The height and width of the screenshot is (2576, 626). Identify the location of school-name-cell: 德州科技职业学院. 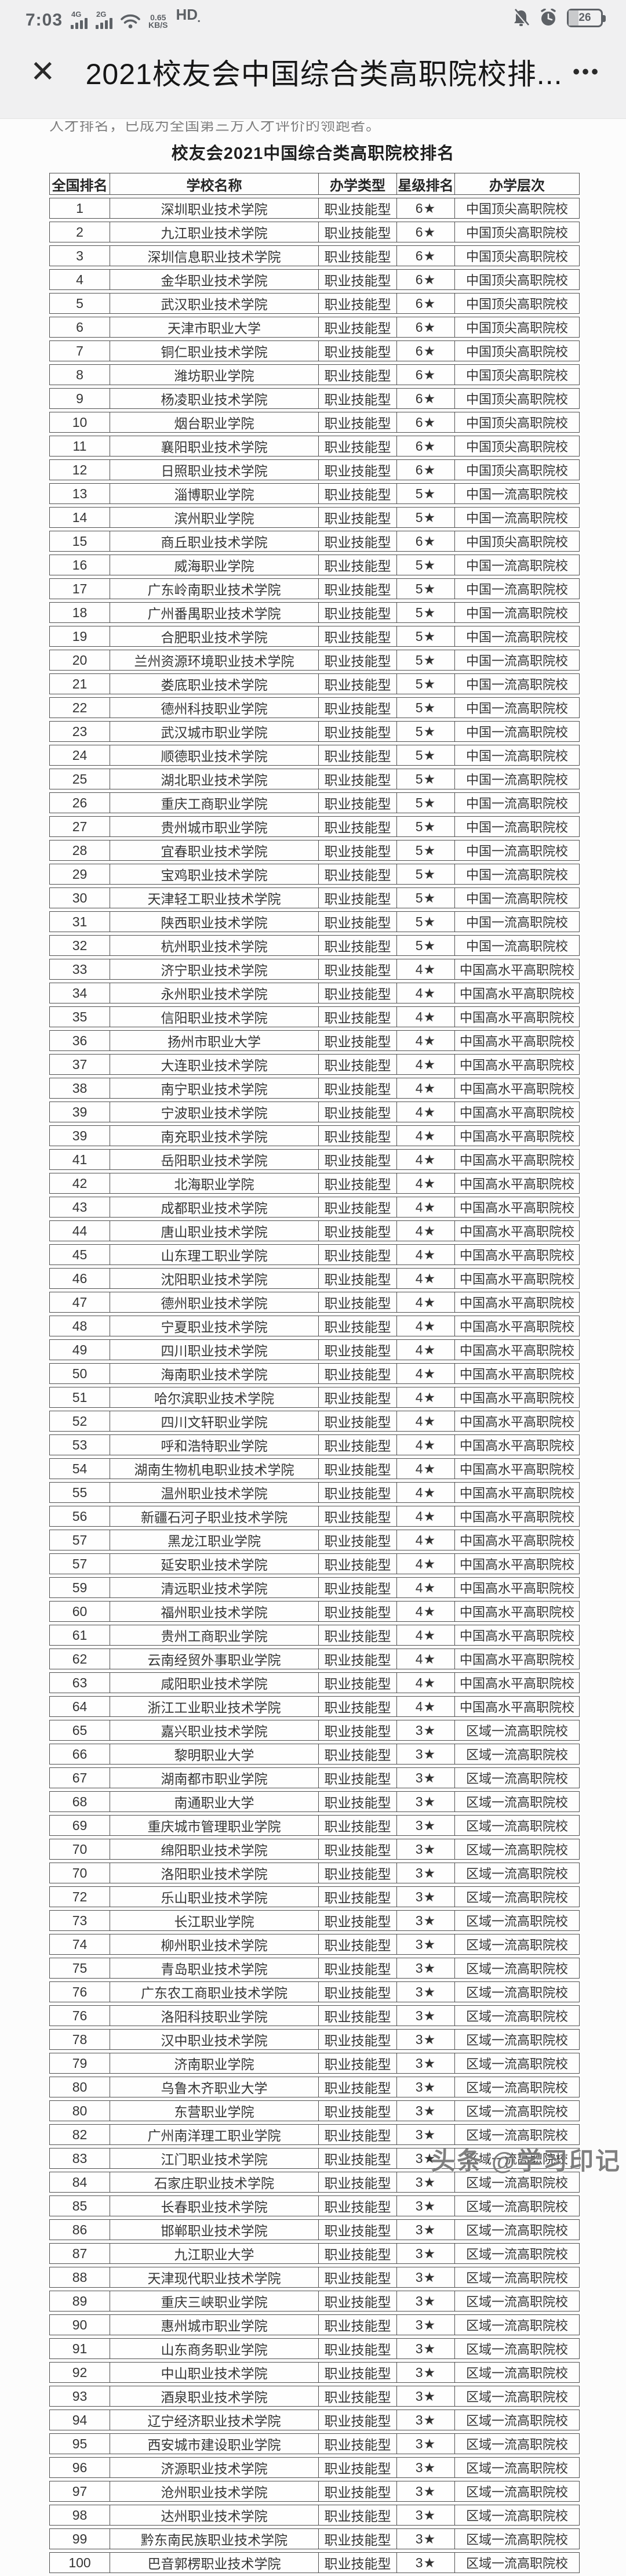
(214, 708).